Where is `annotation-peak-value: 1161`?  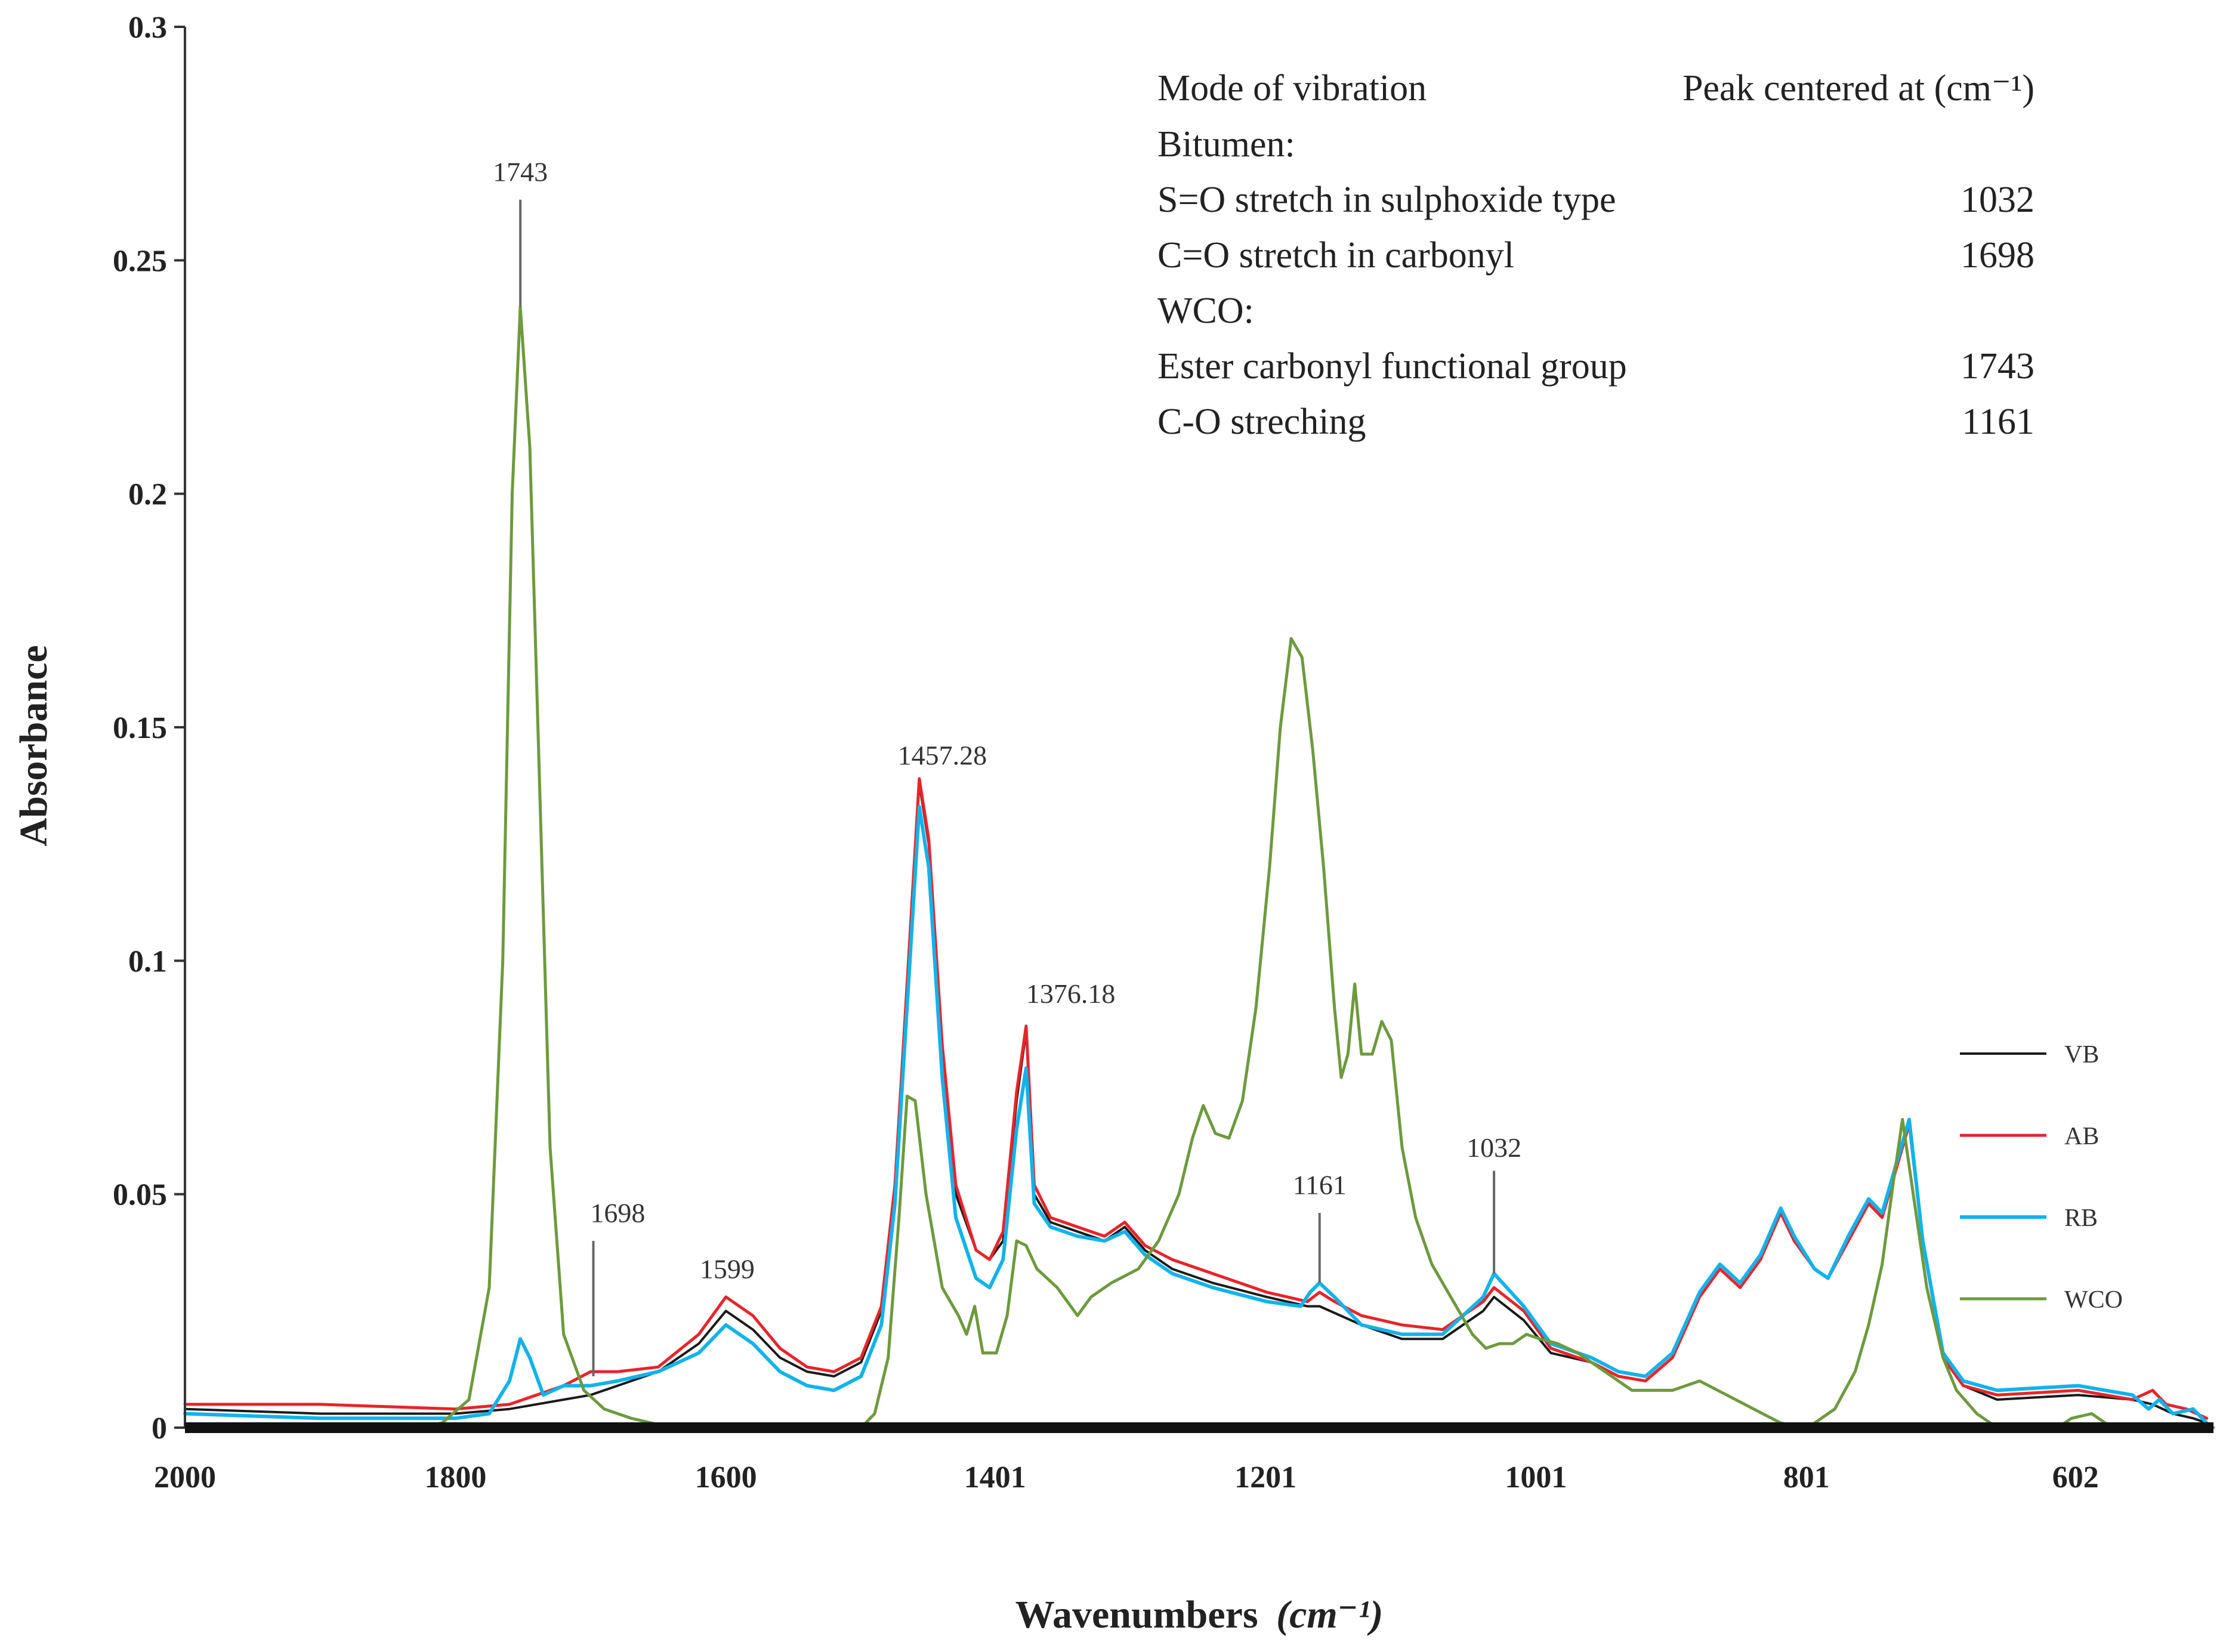
annotation-peak-value: 1161 is located at coordinates (1998, 422).